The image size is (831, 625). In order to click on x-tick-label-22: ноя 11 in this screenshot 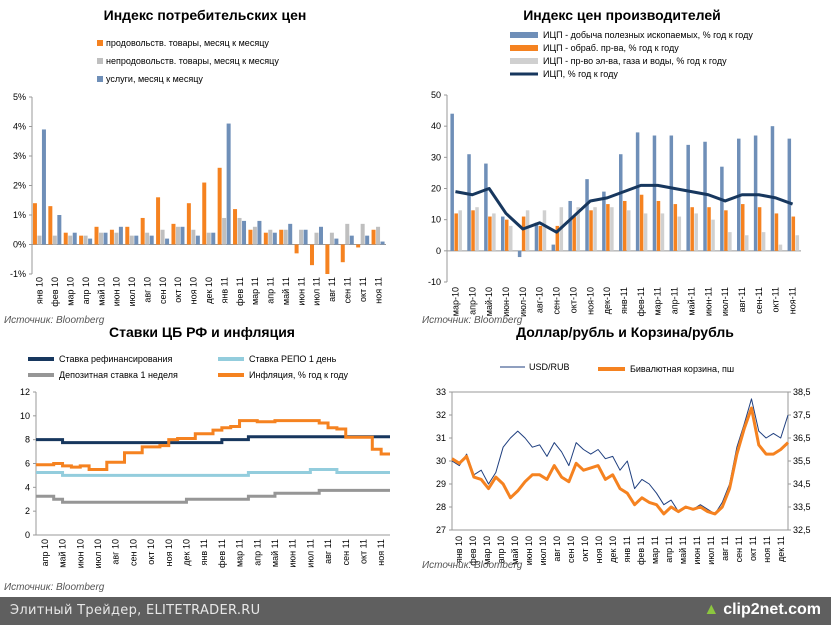, I will do `click(378, 290)`.